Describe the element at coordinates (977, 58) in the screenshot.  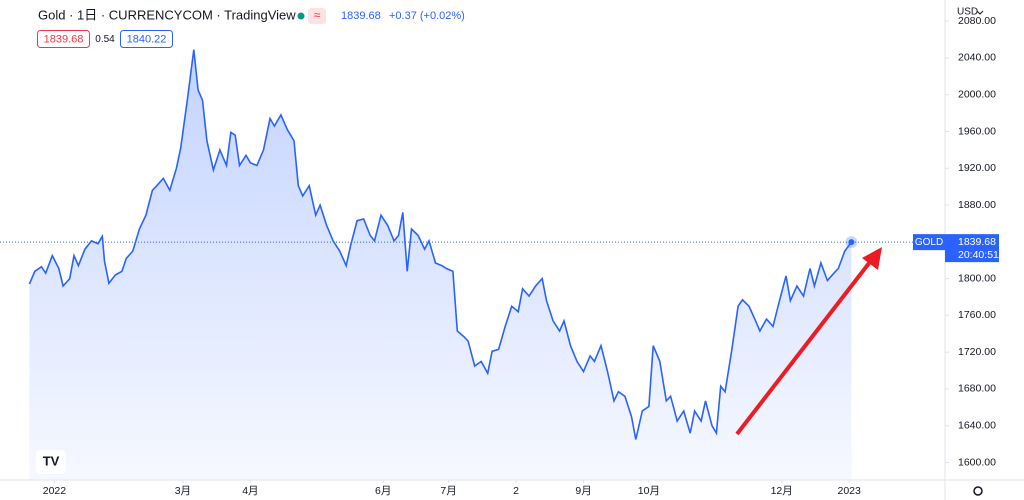
I see `y-tick-label: 2040.00` at that location.